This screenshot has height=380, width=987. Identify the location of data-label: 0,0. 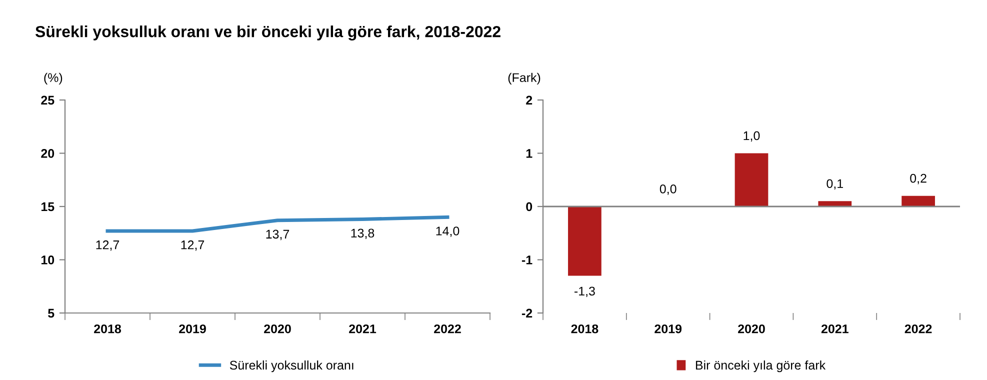
(668, 189).